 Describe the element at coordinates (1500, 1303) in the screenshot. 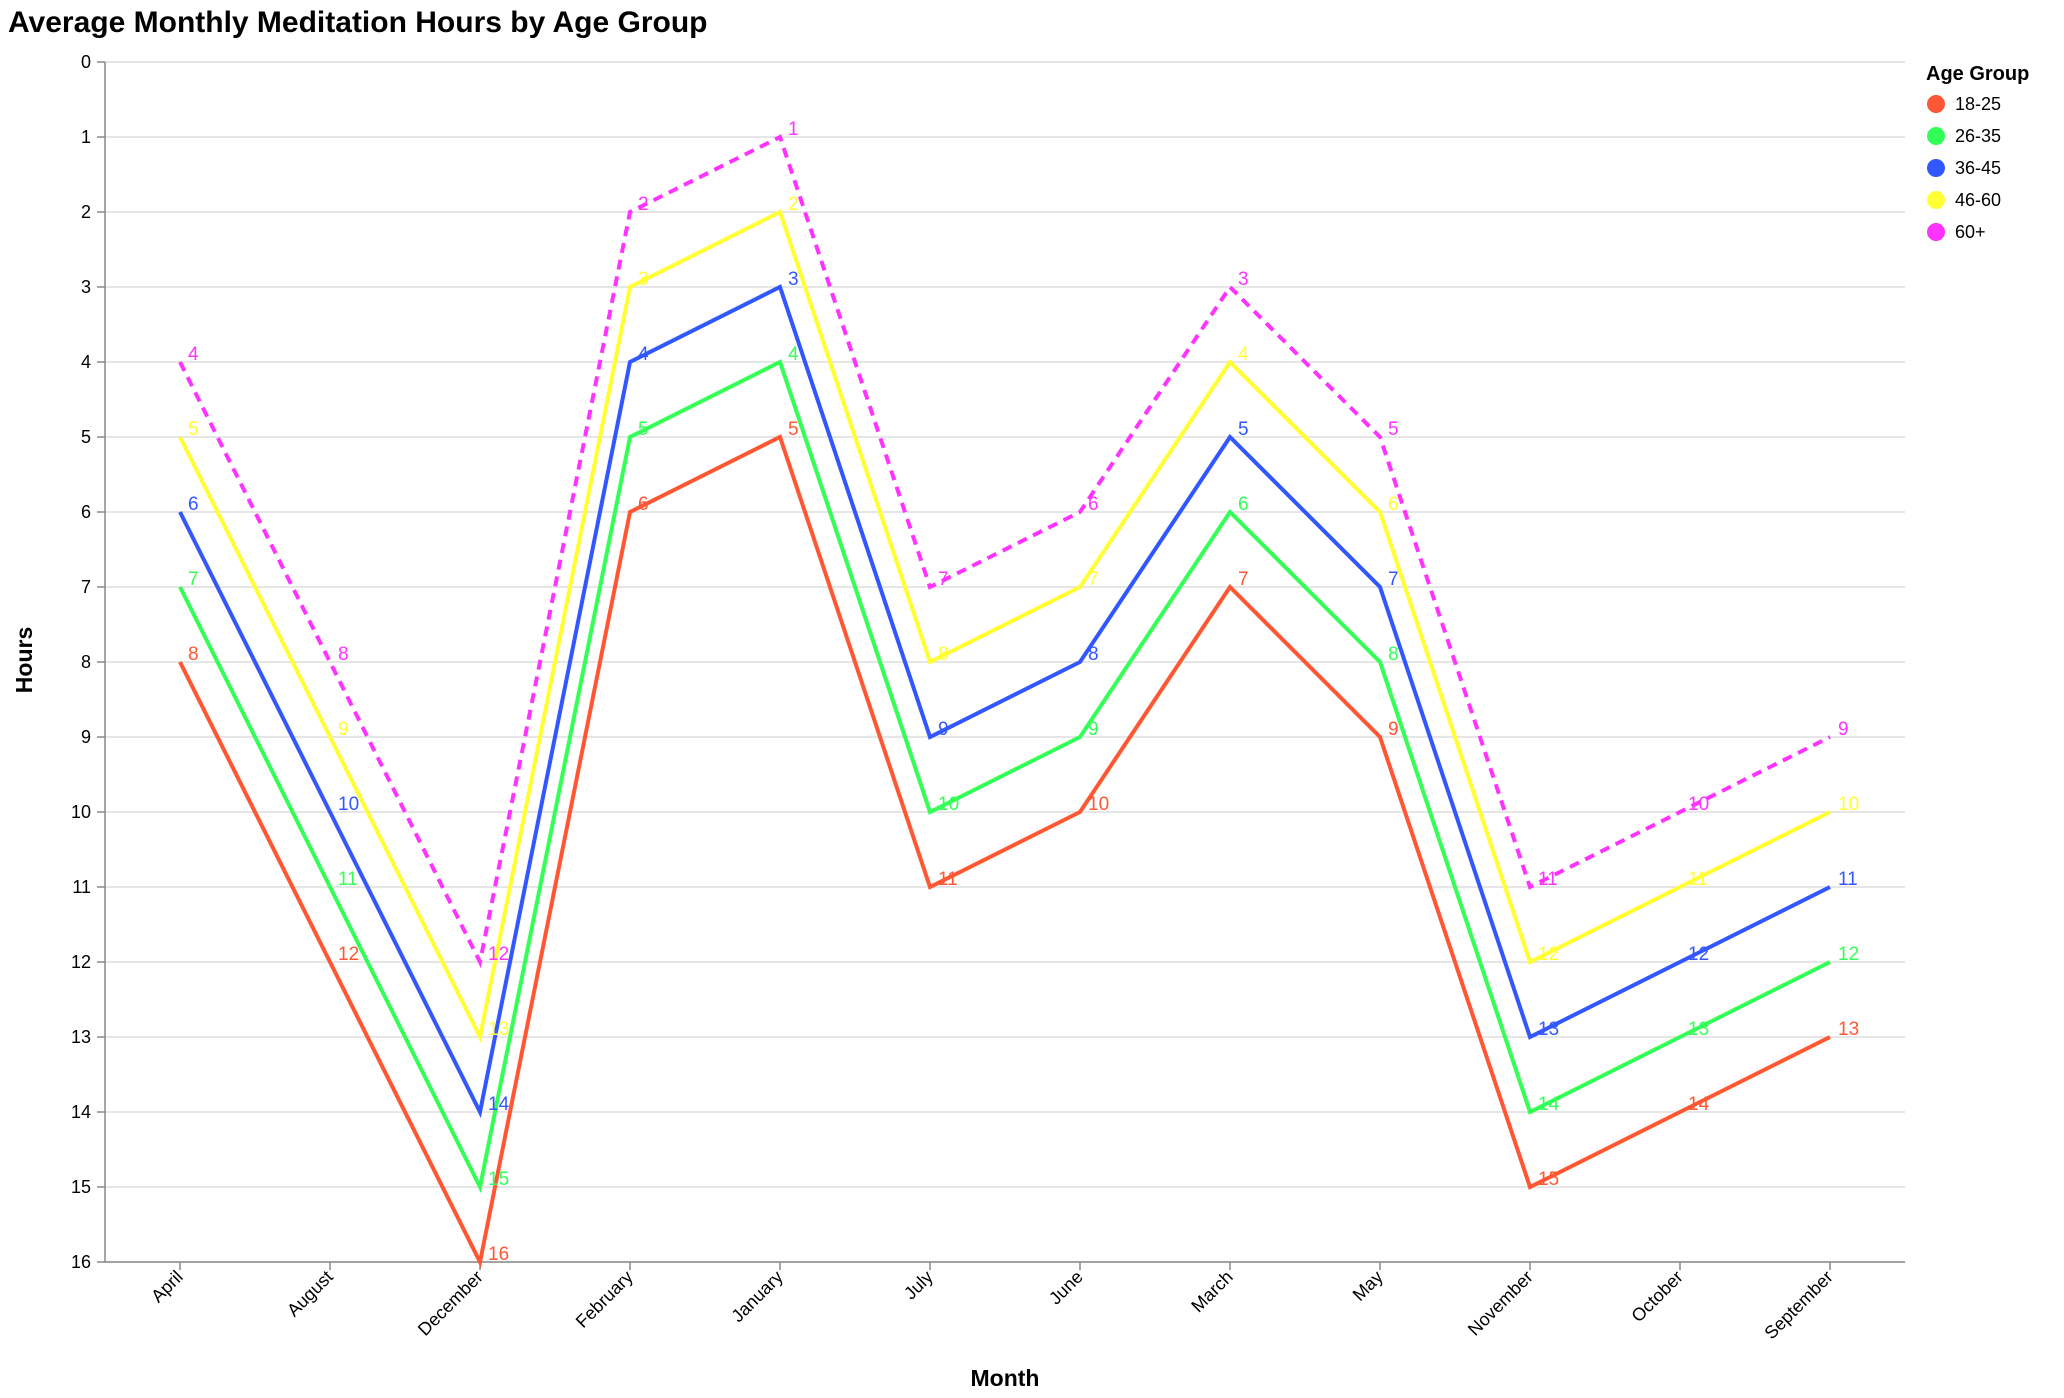

I see `x-tick-label: November` at that location.